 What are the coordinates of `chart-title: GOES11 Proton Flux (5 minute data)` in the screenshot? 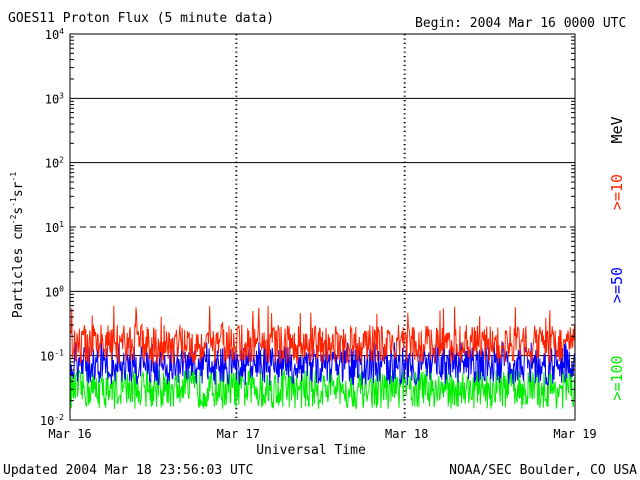 It's located at (141, 18).